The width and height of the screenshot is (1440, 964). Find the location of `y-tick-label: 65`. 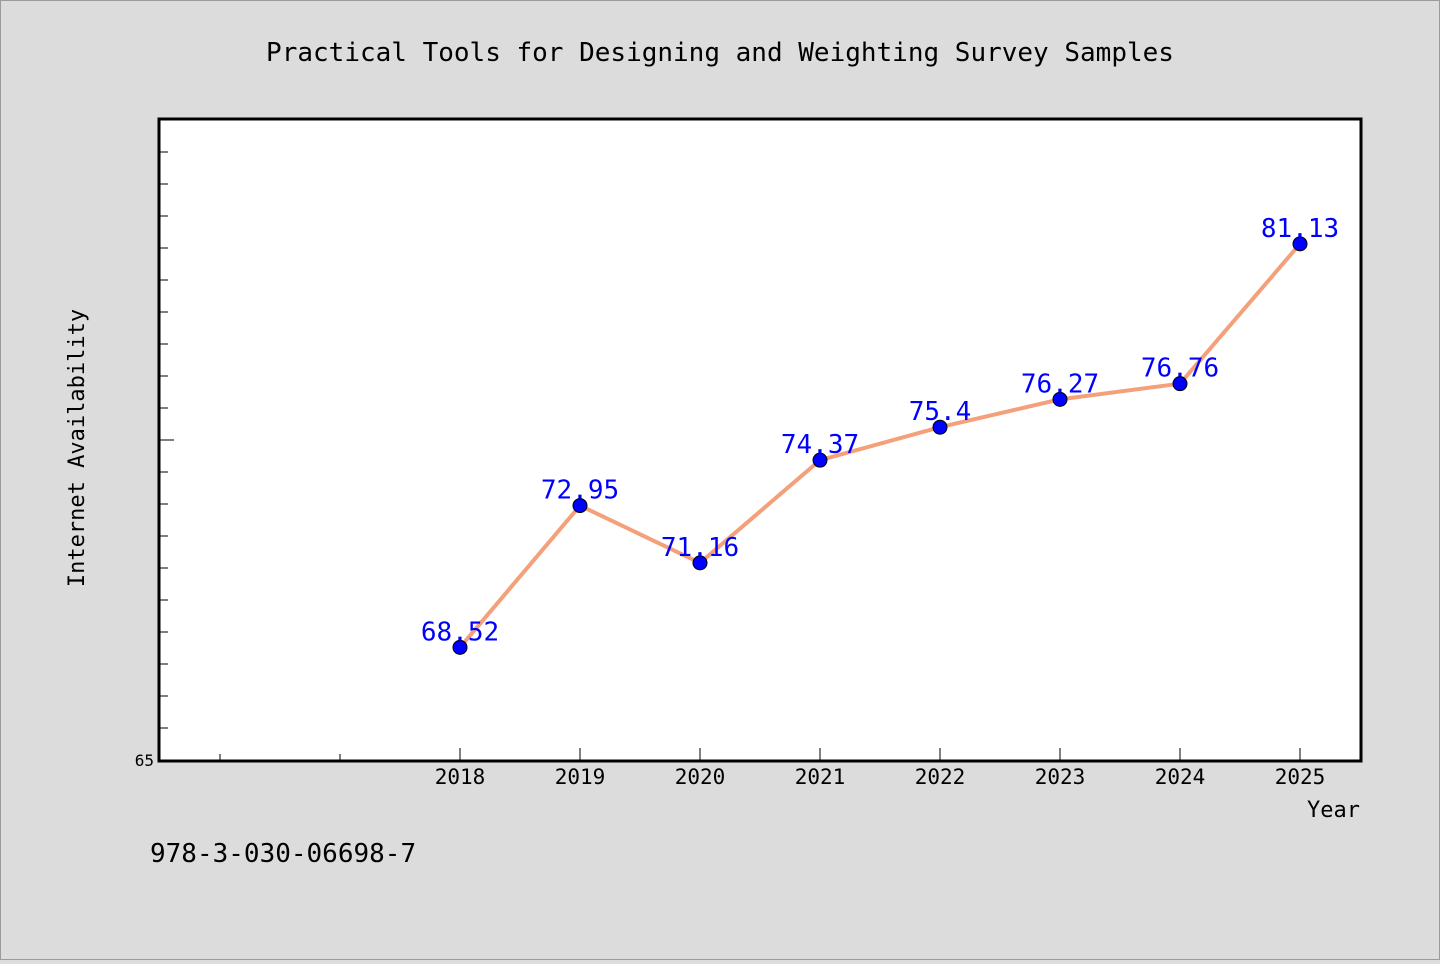

y-tick-label: 65 is located at coordinates (144, 760).